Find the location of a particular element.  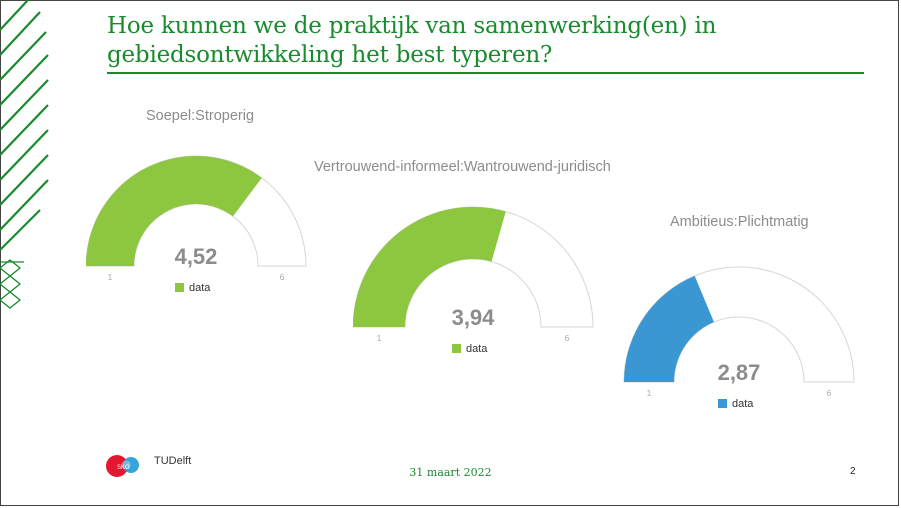

gauge-value-label: 4,52 is located at coordinates (196, 256).